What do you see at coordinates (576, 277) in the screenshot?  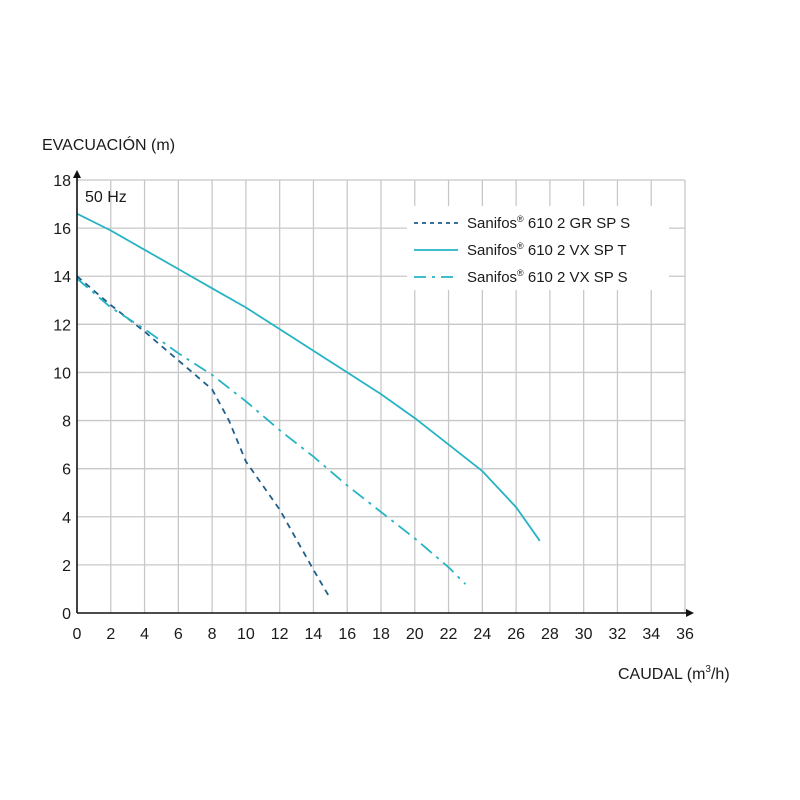 I see `legend-label-2-rest: 610 2 VX SP S` at bounding box center [576, 277].